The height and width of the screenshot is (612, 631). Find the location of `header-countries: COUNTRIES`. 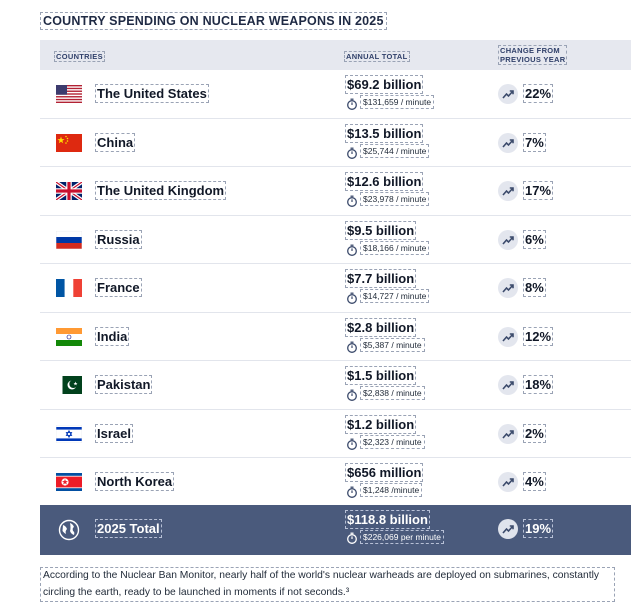

header-countries: COUNTRIES is located at coordinates (79, 56).